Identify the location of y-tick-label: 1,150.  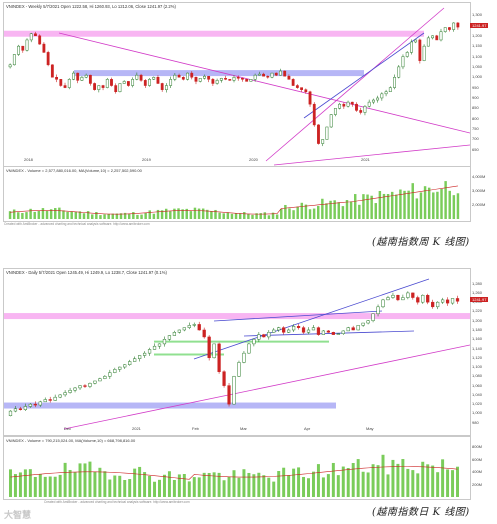
(477, 46).